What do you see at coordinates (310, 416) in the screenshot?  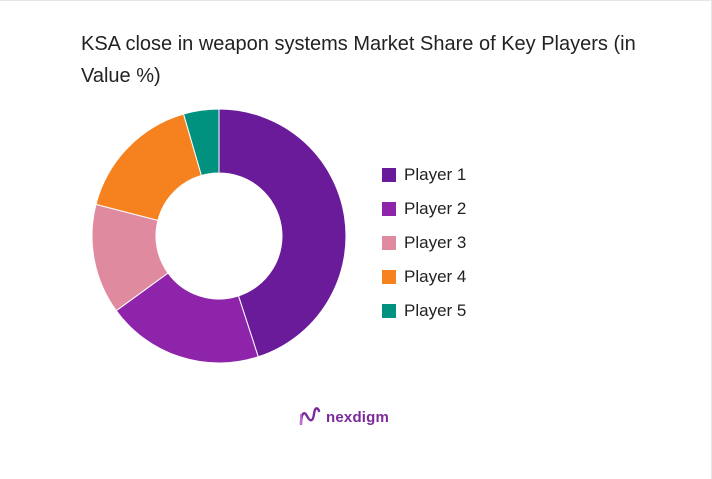 I see `nexdigm-logo-icon` at bounding box center [310, 416].